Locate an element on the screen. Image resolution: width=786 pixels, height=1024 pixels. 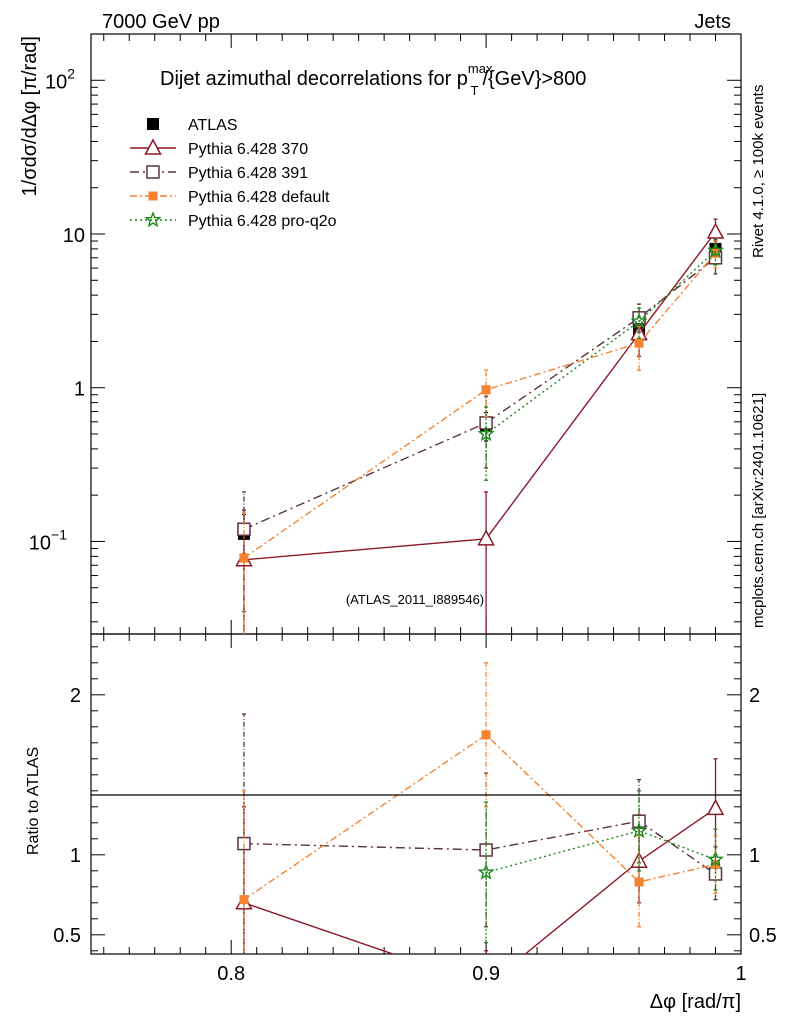
legend-label-pdefault: Pythia 6.428 default is located at coordinates (259, 197).